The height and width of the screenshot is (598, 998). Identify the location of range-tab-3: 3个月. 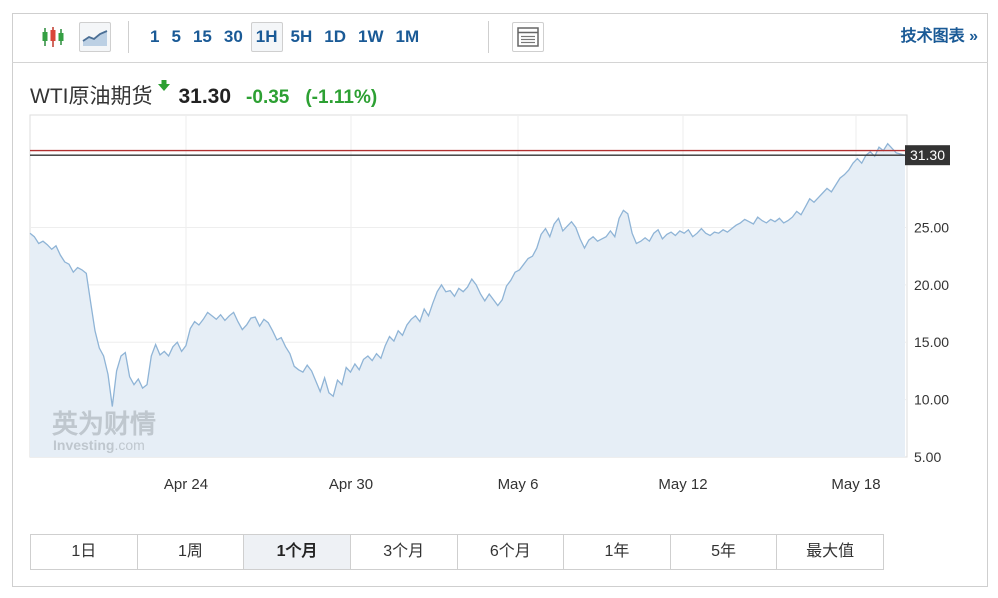
(404, 552).